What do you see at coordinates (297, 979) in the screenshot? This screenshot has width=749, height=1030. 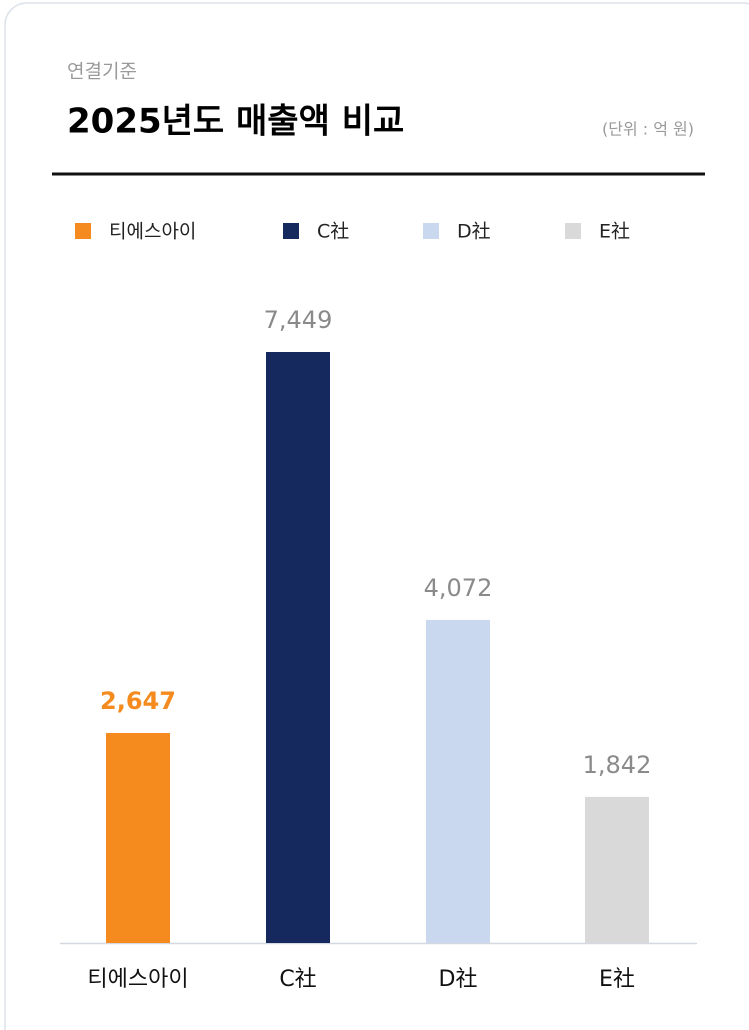 I see `x-tick-label: C社` at bounding box center [297, 979].